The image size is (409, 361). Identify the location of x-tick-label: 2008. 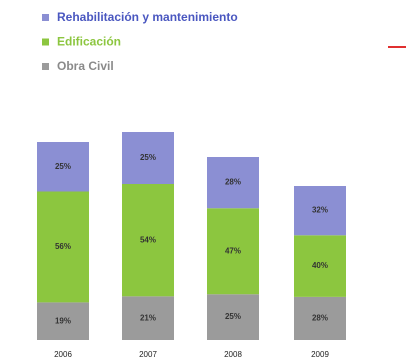
(233, 354).